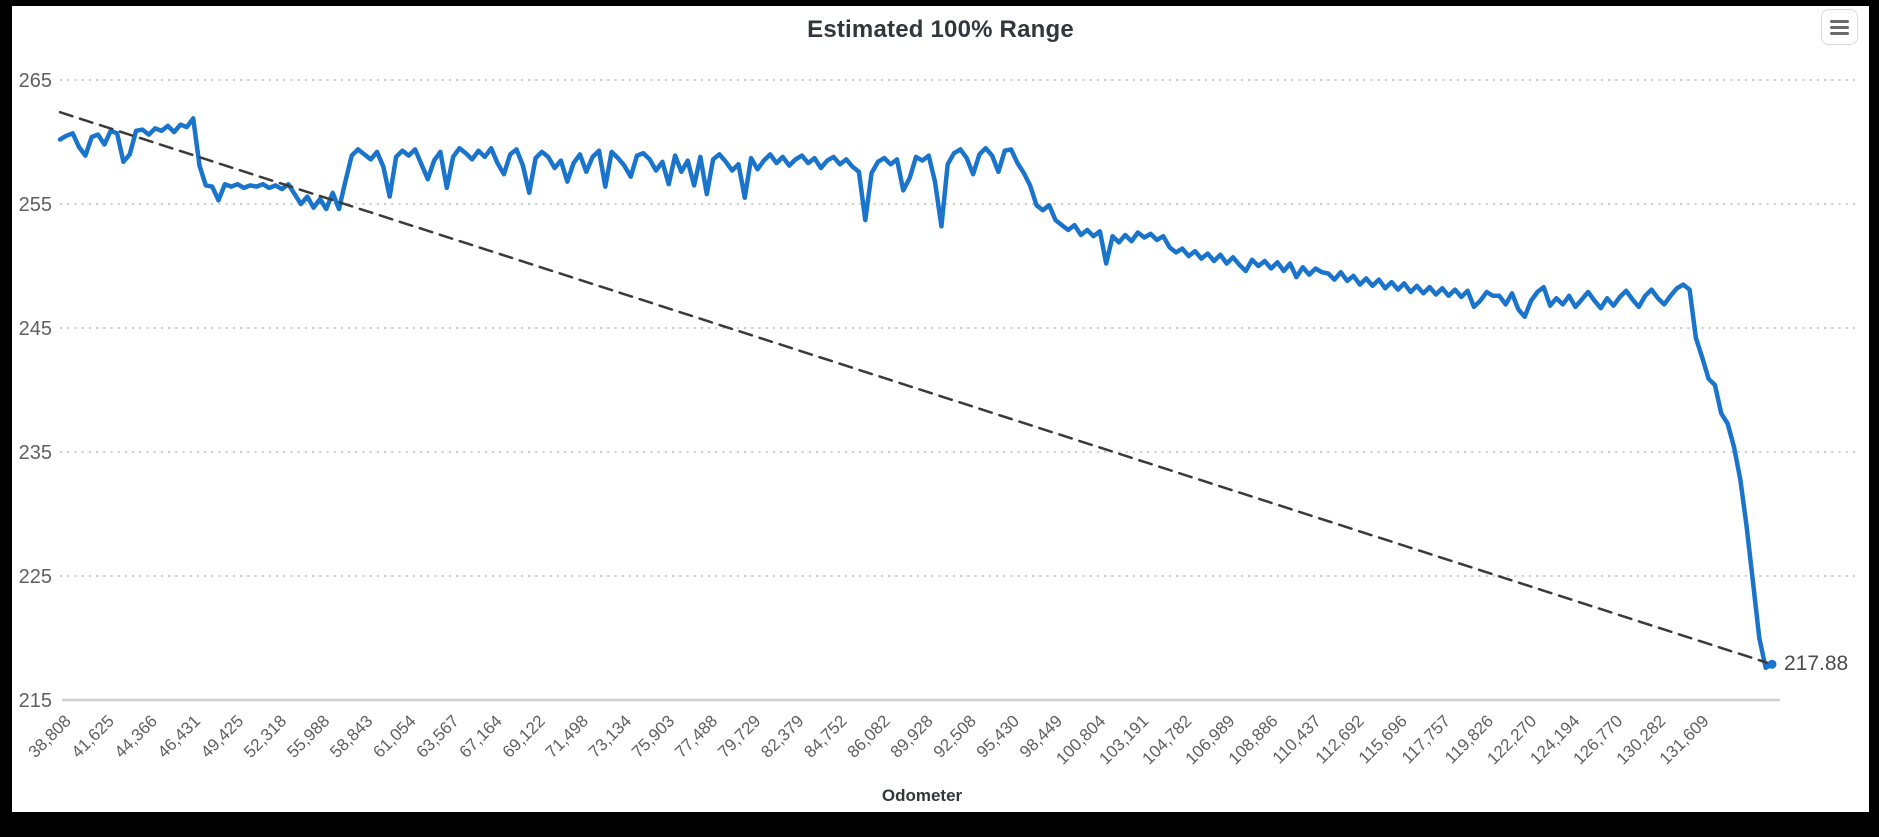 This screenshot has width=1879, height=837. I want to click on chart-title: Estimated 100% Range, so click(940, 29).